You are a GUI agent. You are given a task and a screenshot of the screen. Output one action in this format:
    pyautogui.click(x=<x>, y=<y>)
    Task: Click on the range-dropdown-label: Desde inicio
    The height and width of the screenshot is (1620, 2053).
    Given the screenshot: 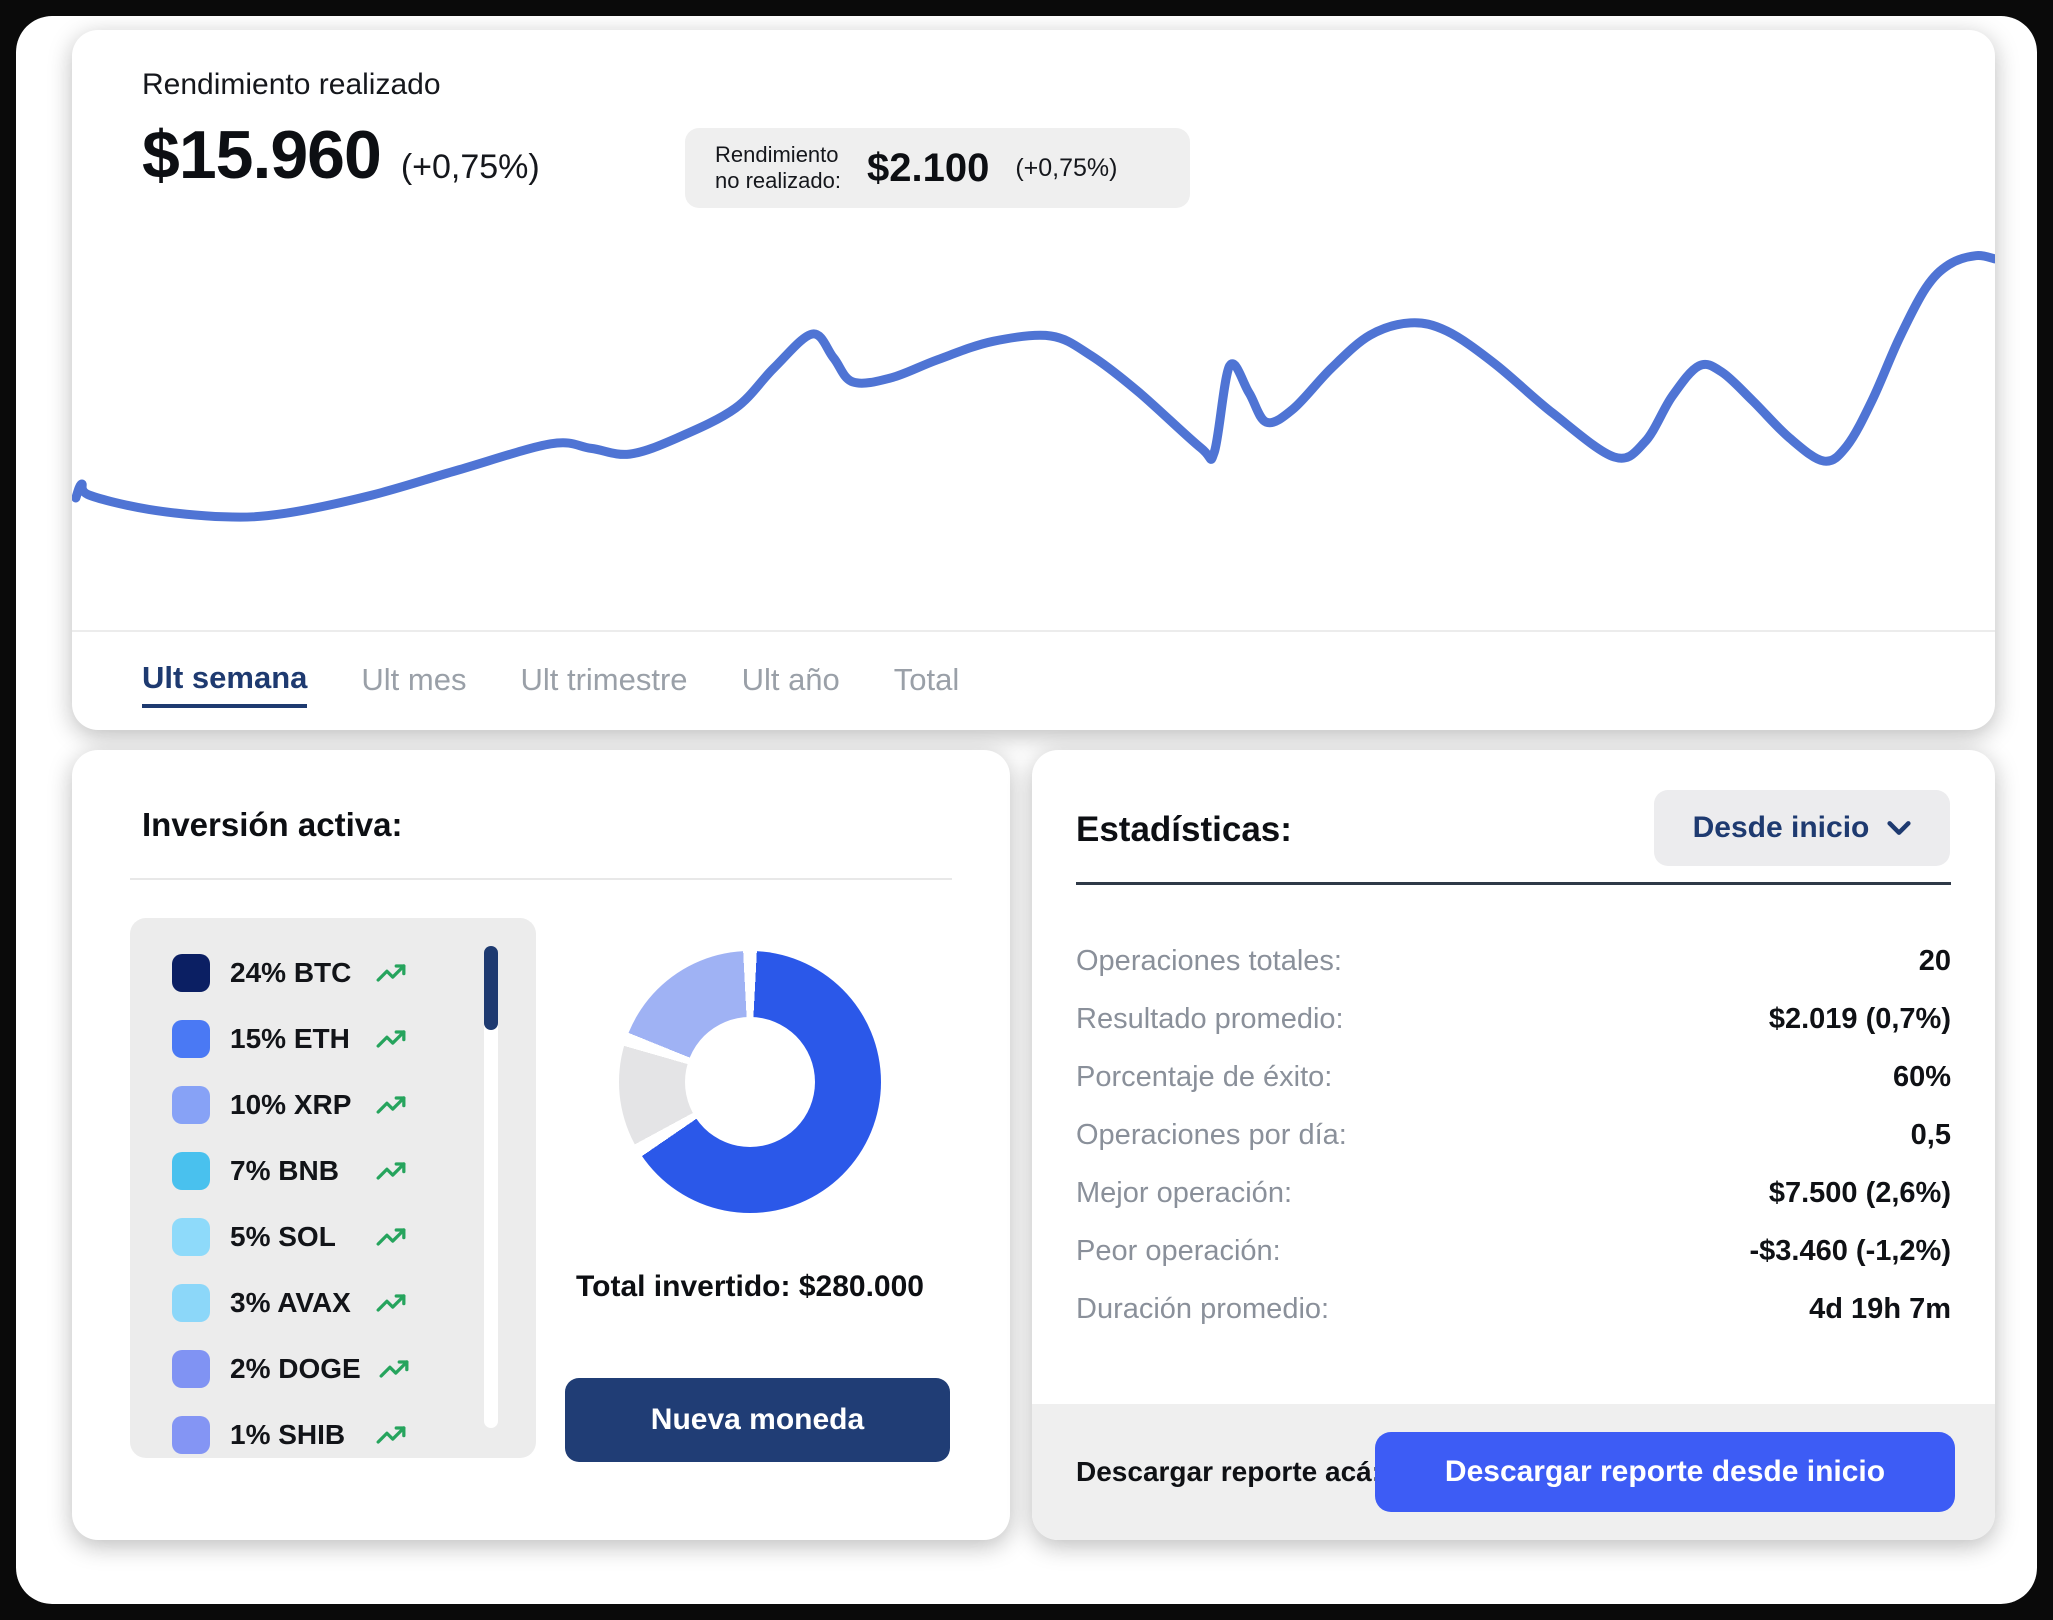 What is the action you would take?
    pyautogui.click(x=1781, y=827)
    